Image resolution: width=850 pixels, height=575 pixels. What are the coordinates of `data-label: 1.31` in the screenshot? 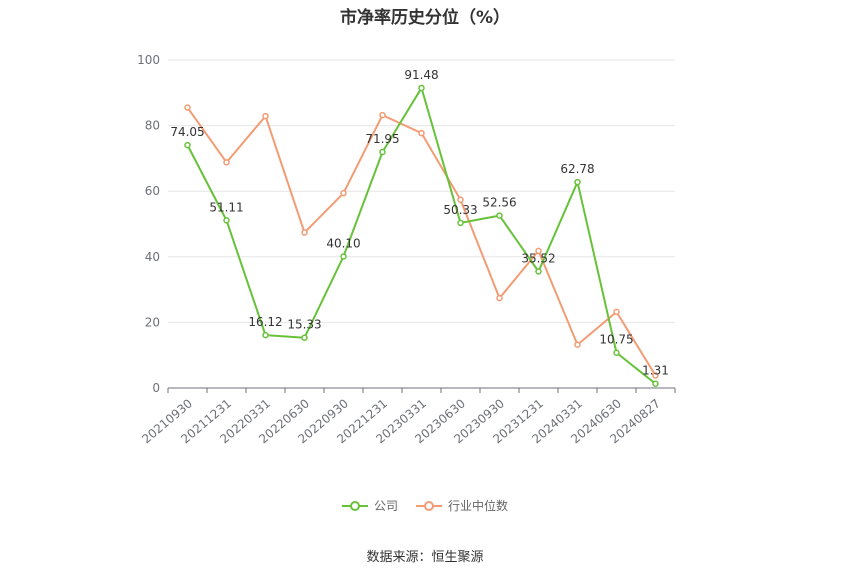 It's located at (655, 371).